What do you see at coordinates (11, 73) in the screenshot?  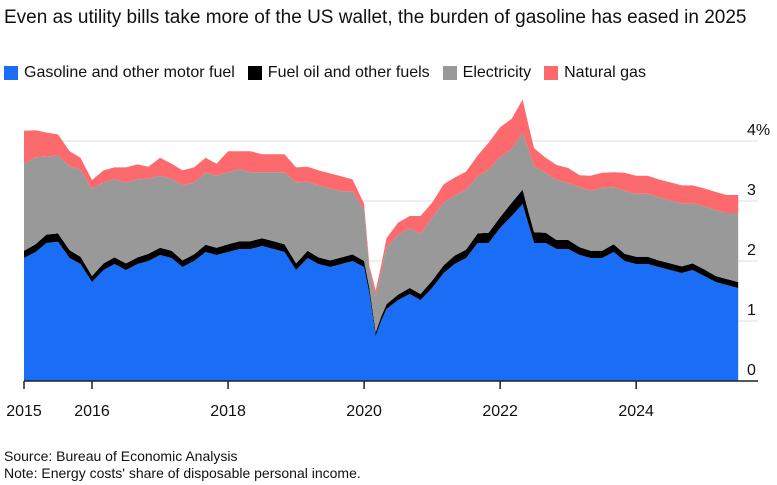 I see `legend-swatch-gasoline` at bounding box center [11, 73].